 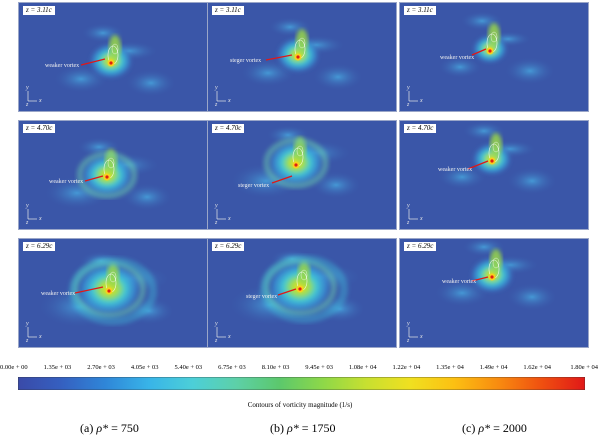 What do you see at coordinates (362, 367) in the screenshot?
I see `colorbar-tick-label: 1.08e + 04` at bounding box center [362, 367].